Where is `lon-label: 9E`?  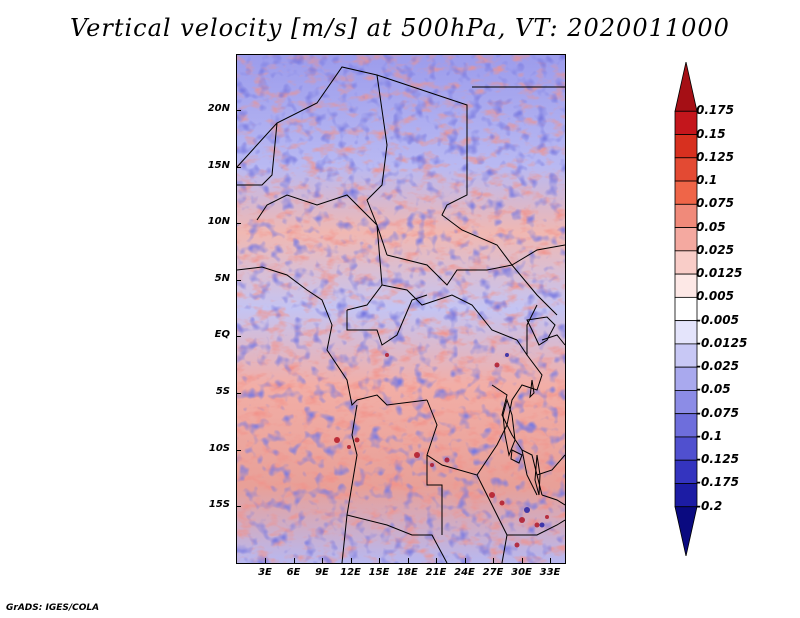
lon-label: 9E is located at coordinates (322, 572).